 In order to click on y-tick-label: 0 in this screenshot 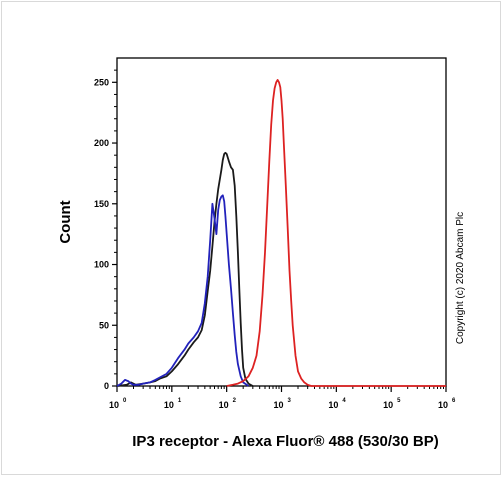, I will do `click(106, 386)`.